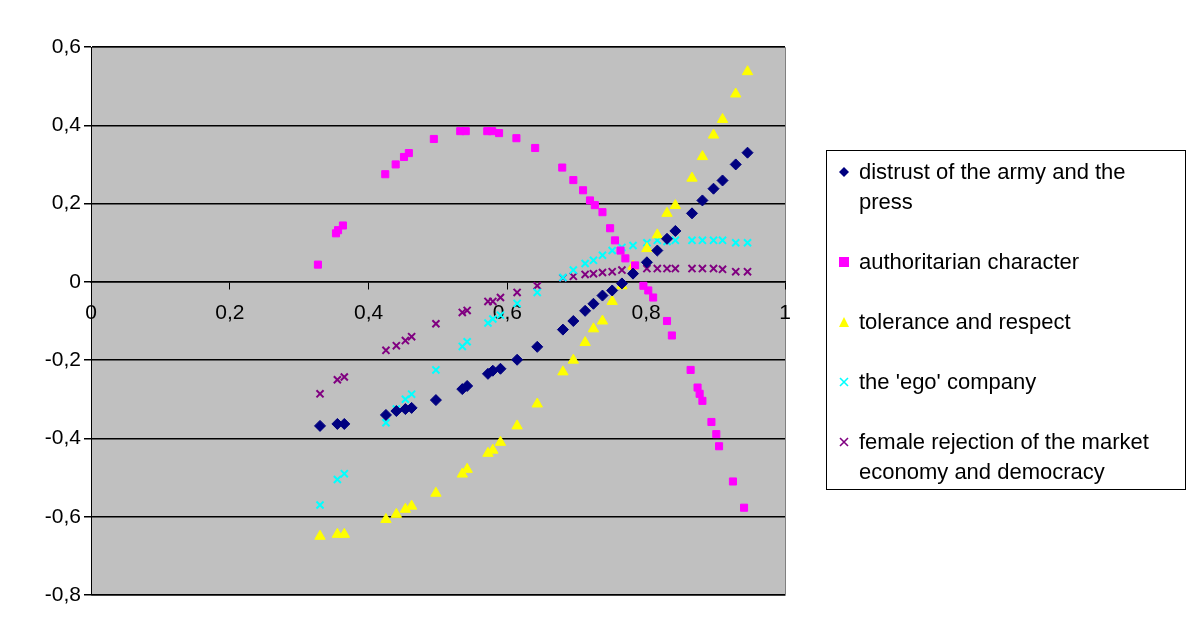  Describe the element at coordinates (62, 515) in the screenshot. I see `y-tick-label: -0,6` at that location.